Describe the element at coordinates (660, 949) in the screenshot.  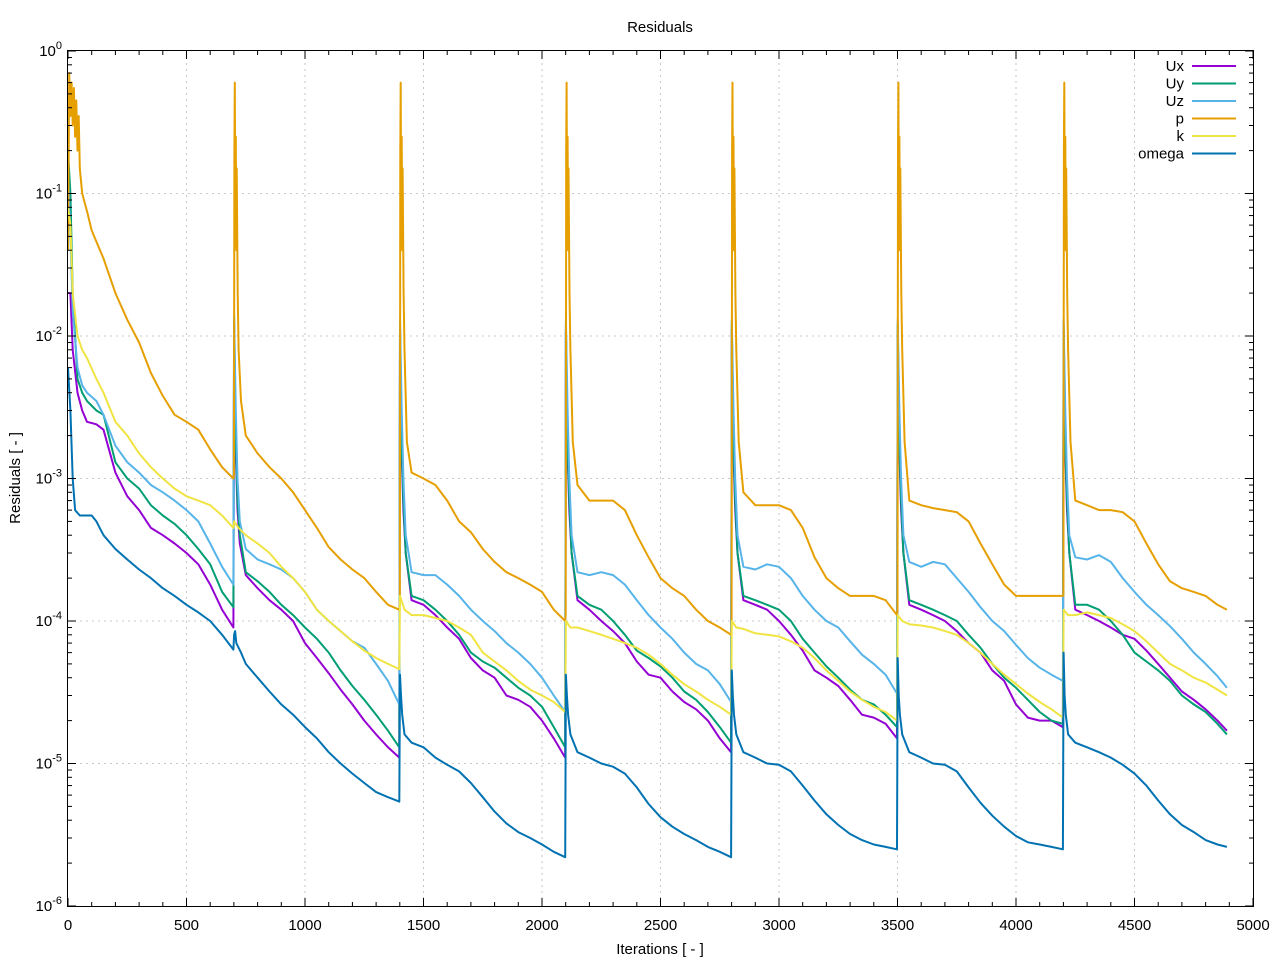
I see `x-axis-title: Iterations [ - ]` at that location.